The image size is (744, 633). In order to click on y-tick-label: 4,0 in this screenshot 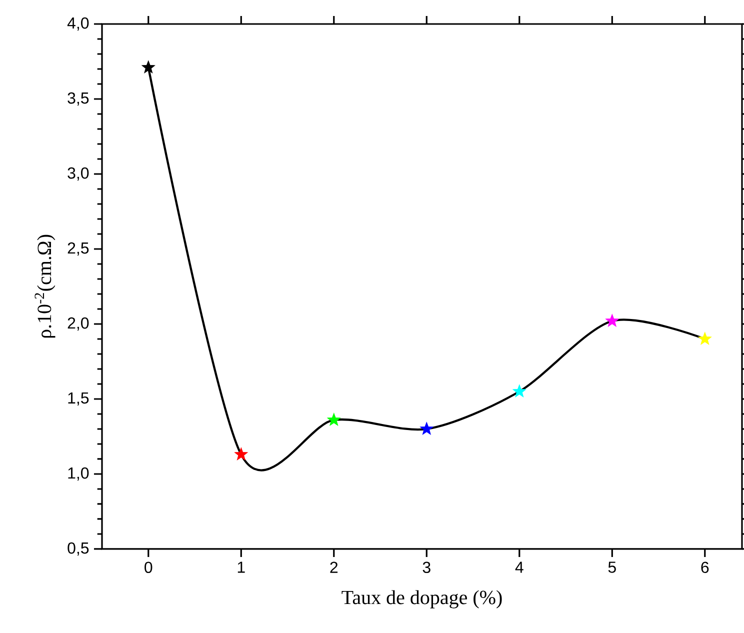, I will do `click(78, 24)`.